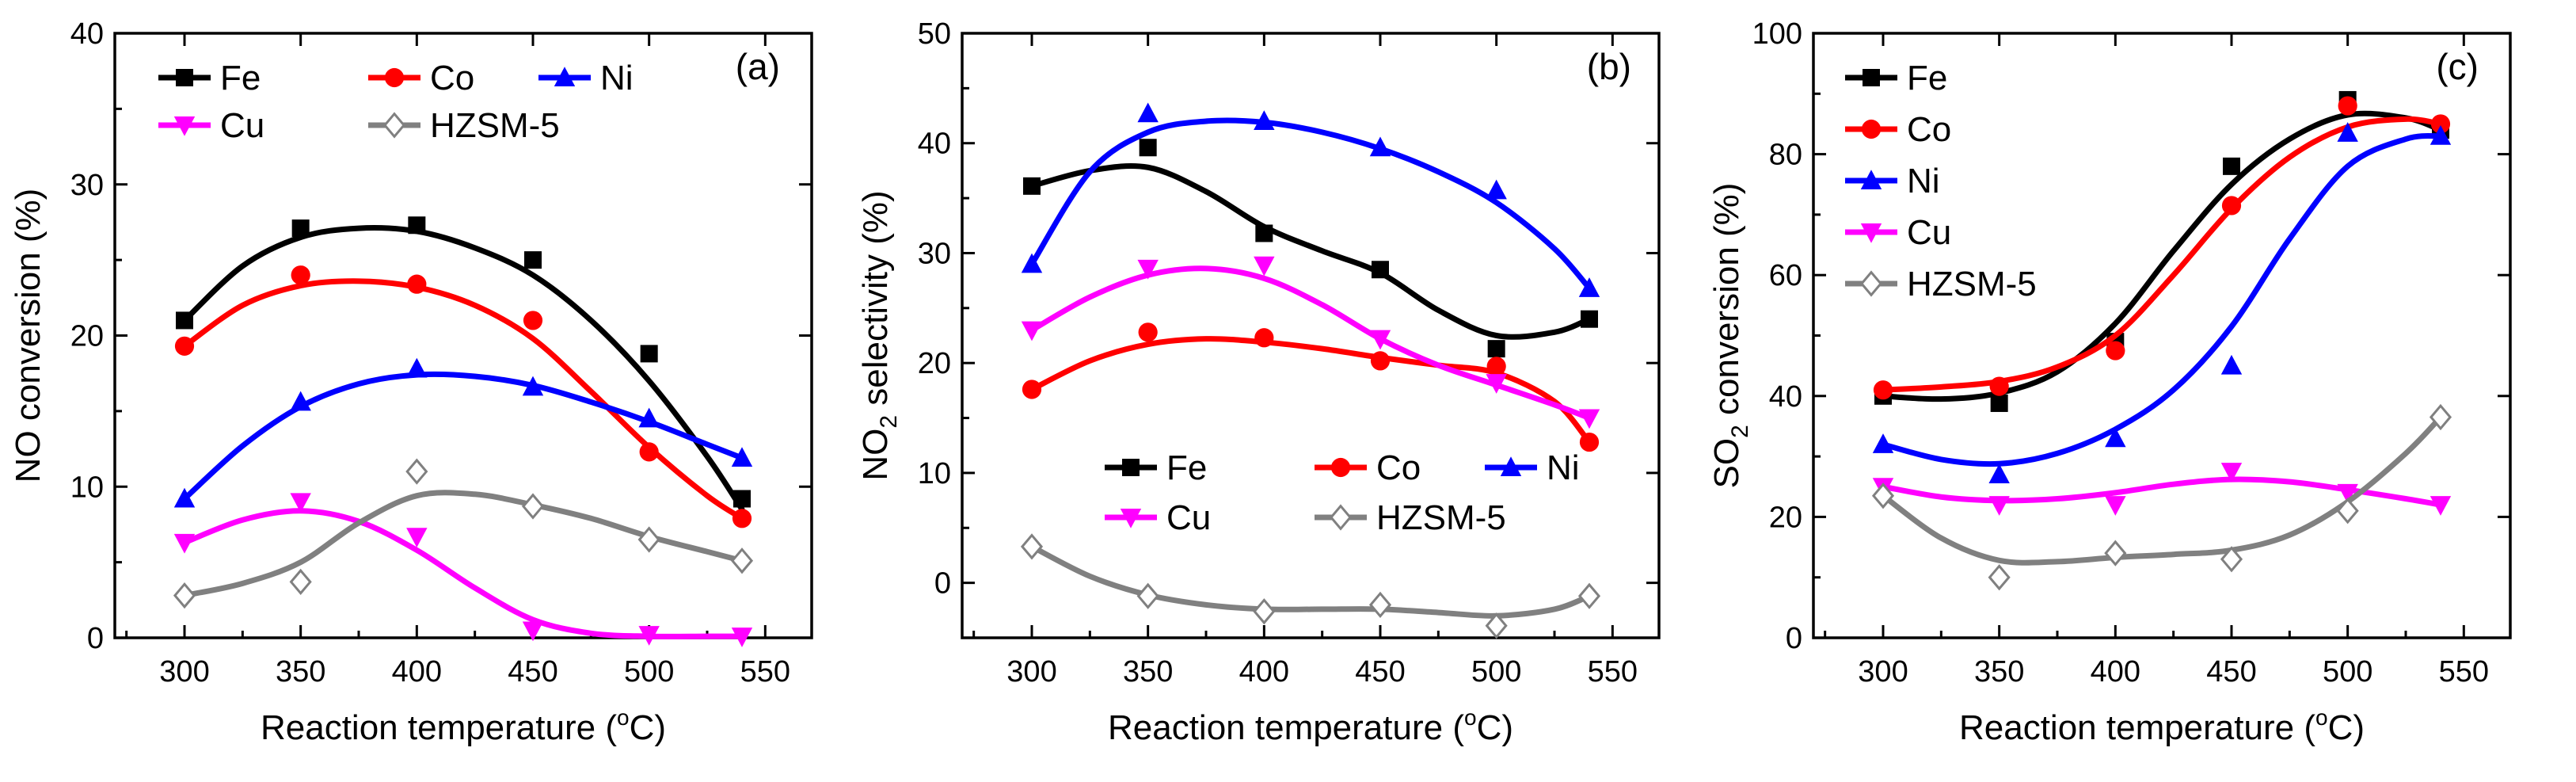  I want to click on x-tick-label: 350, so click(300, 672).